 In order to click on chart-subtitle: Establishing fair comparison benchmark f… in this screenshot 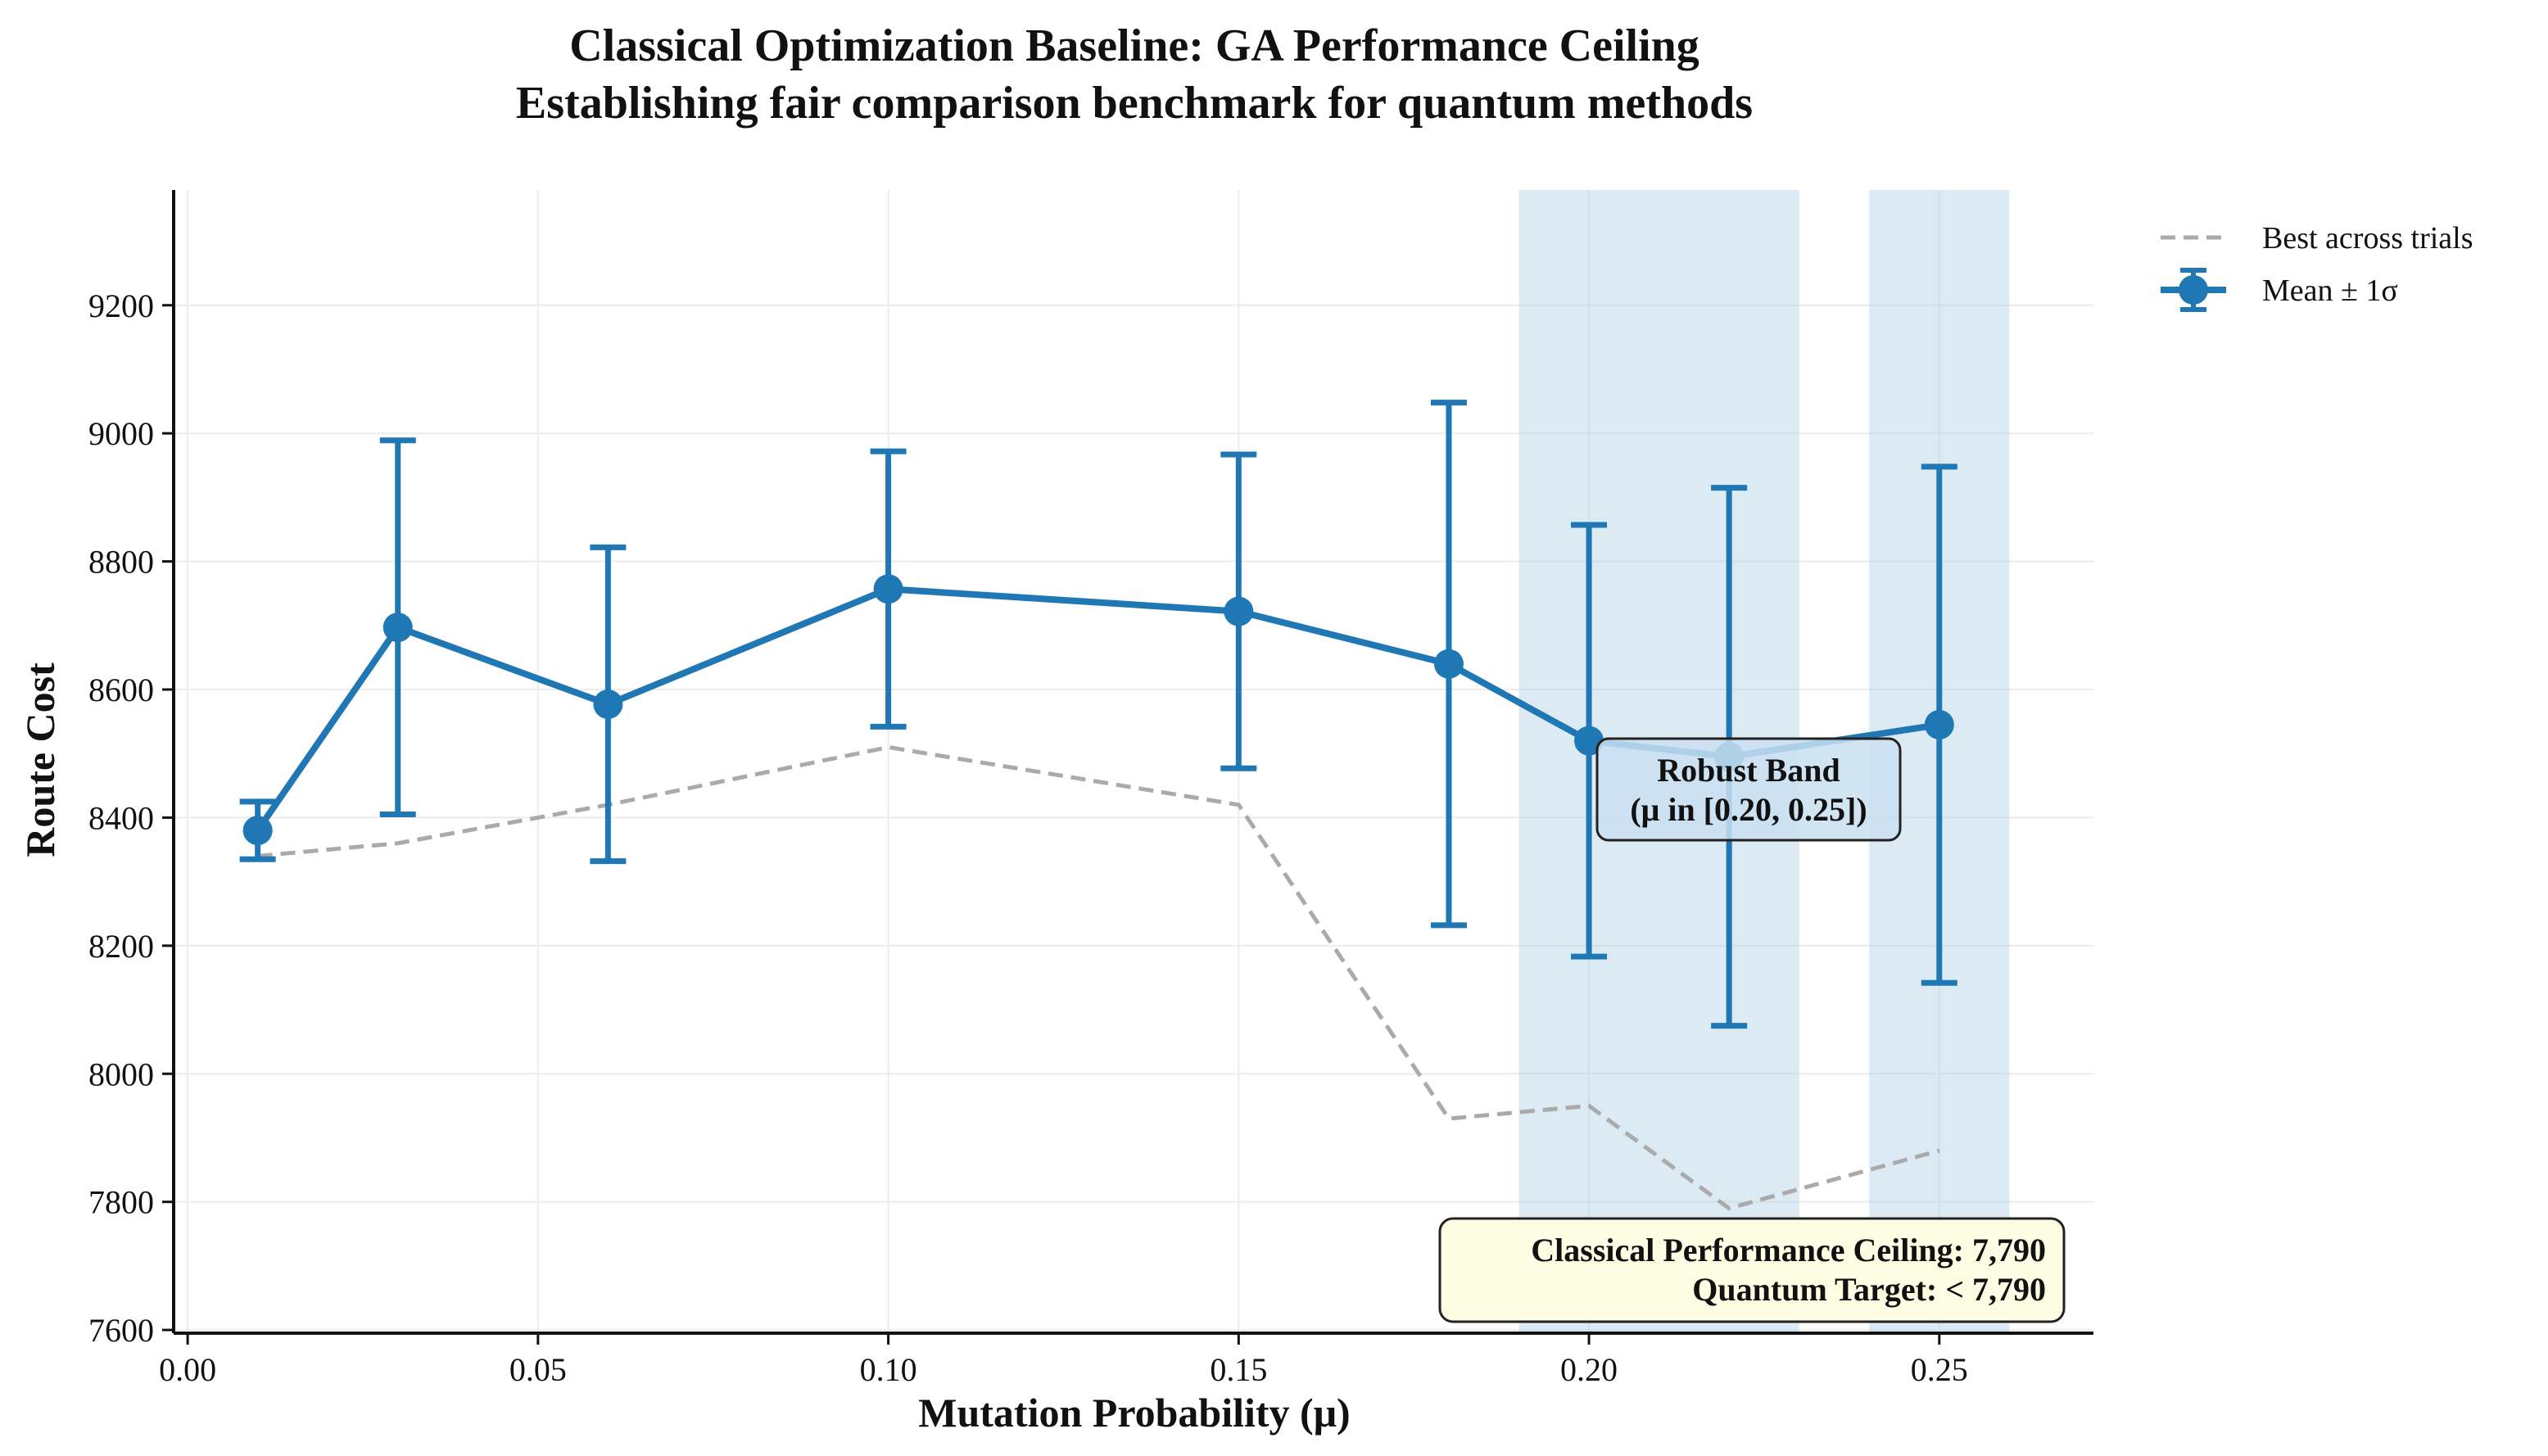, I will do `click(1134, 104)`.